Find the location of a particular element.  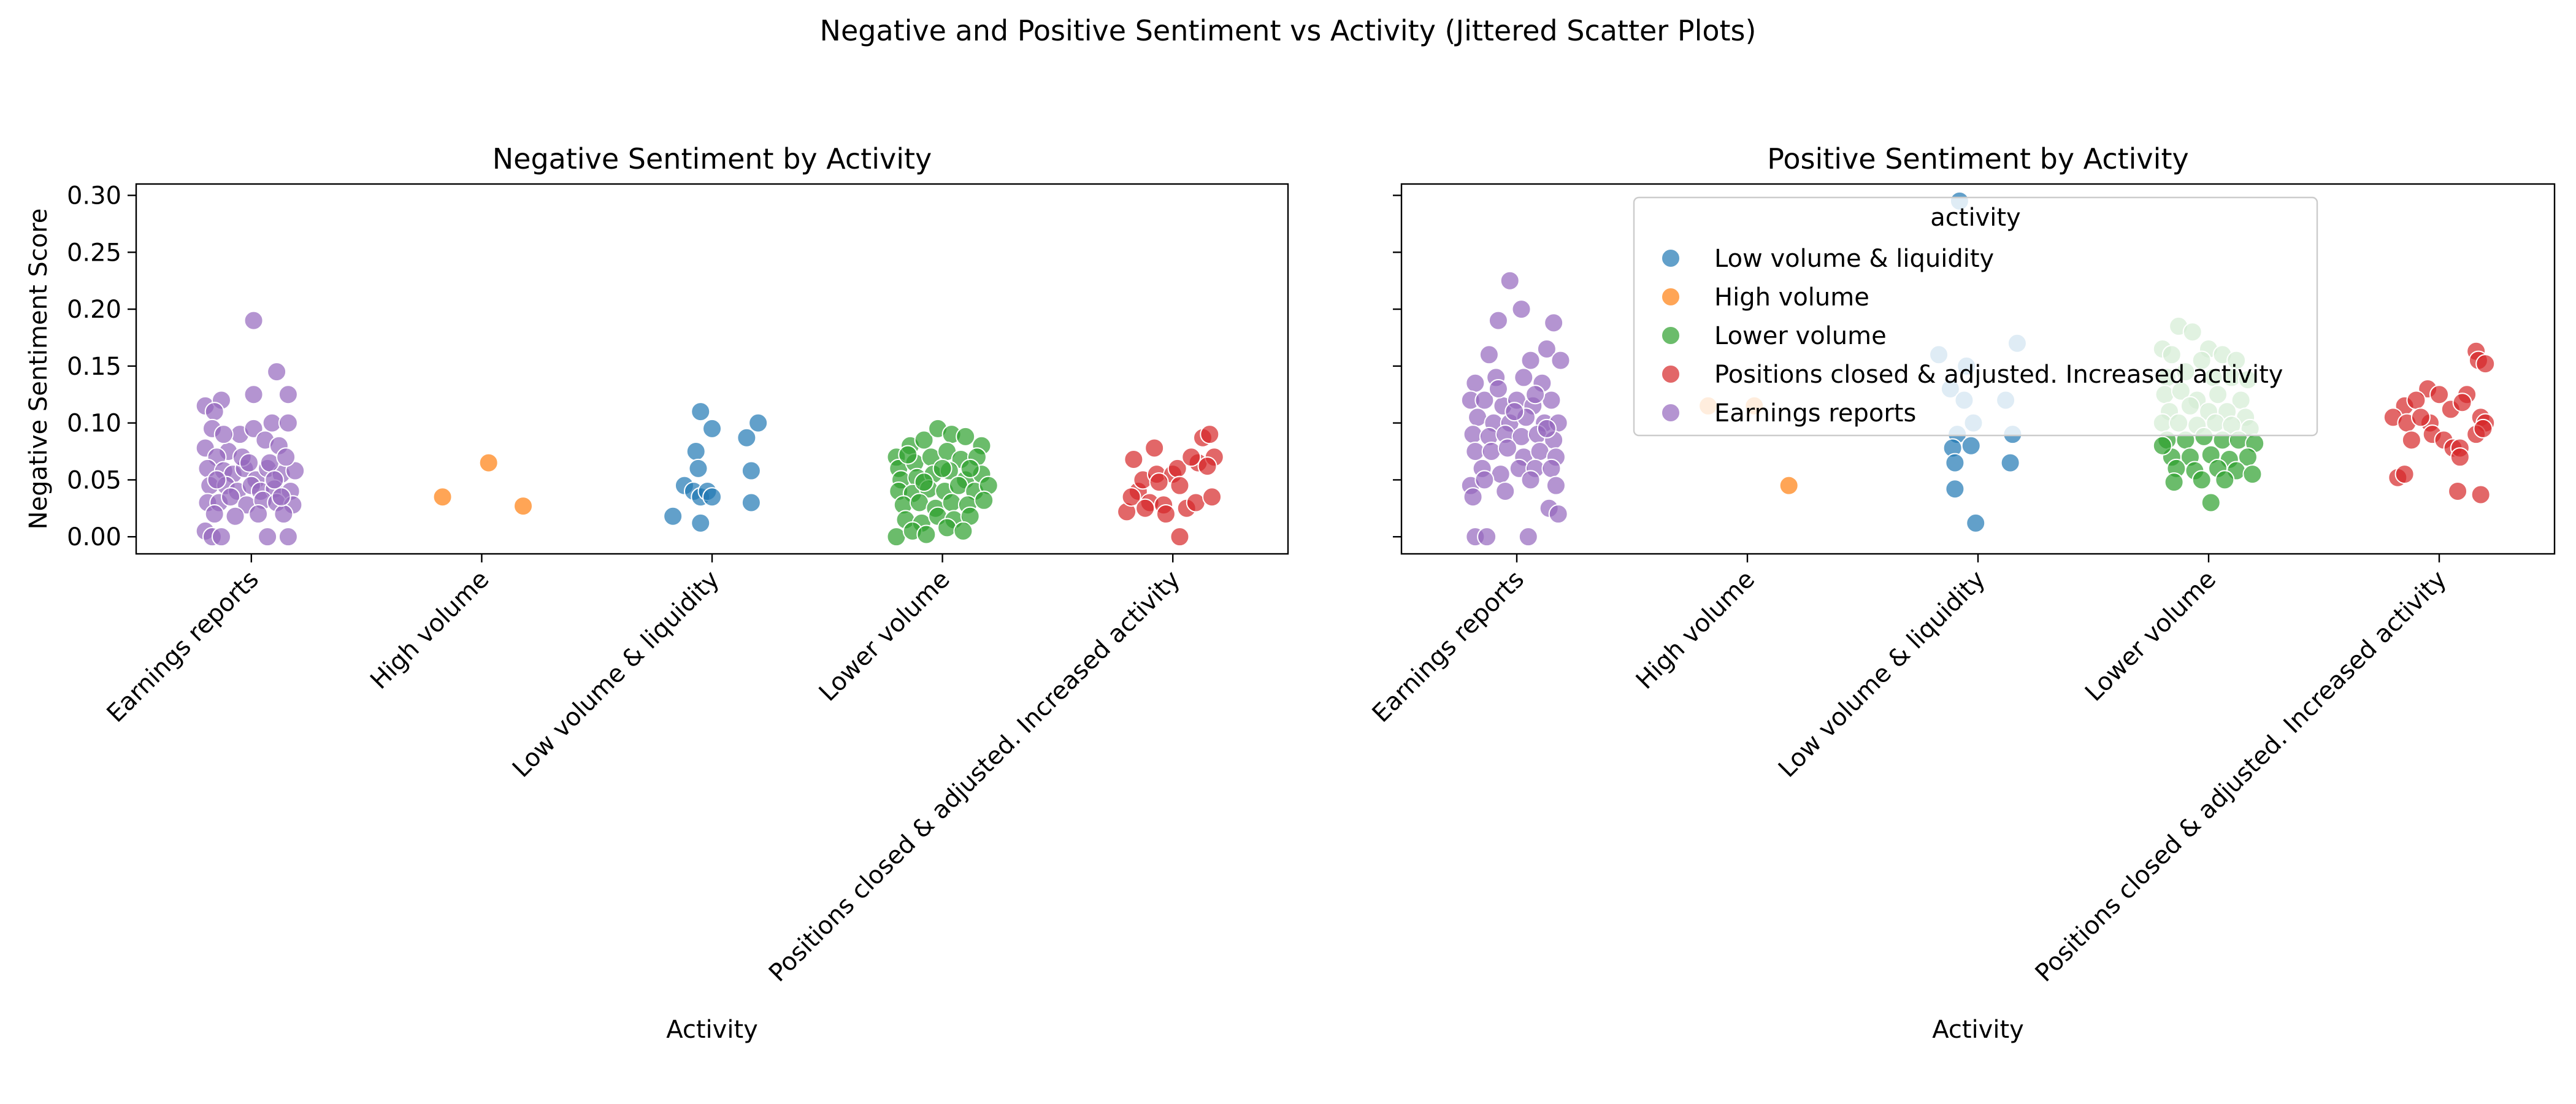

y-tick-label: 0.20 is located at coordinates (94, 310).